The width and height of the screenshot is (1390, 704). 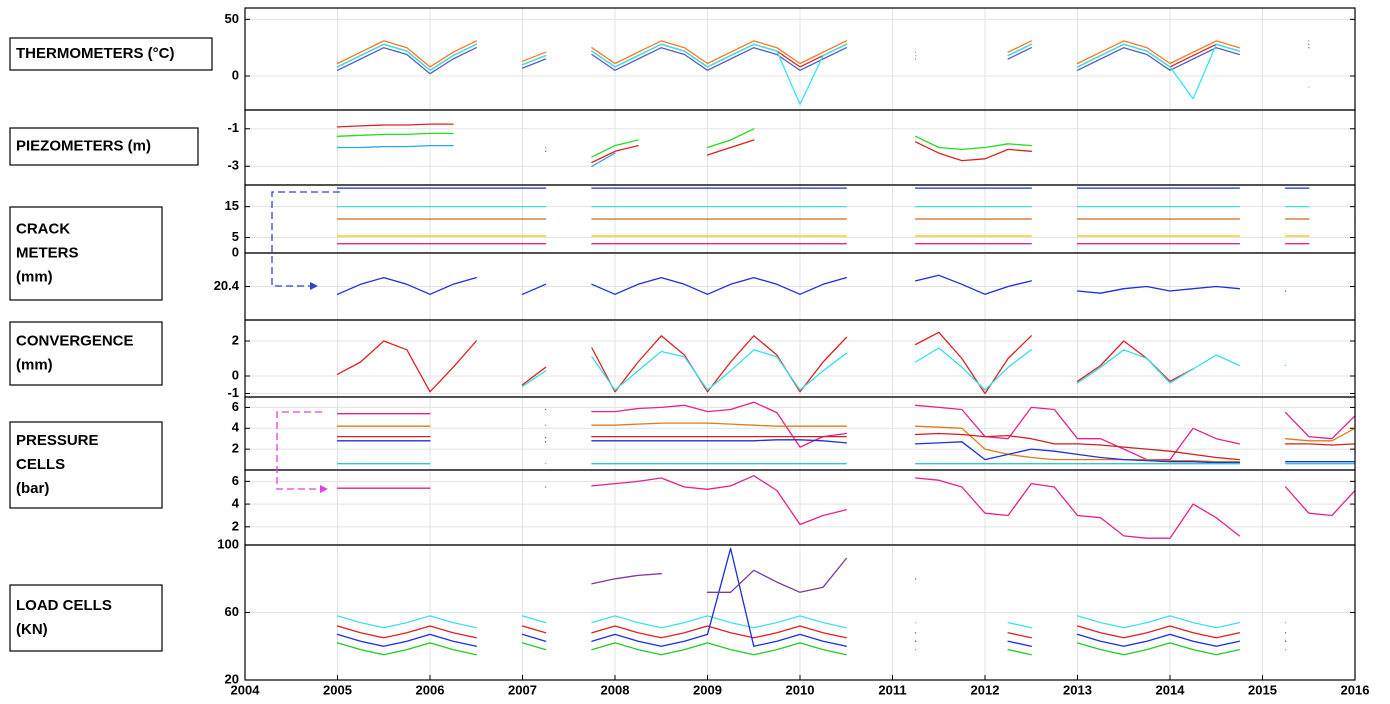 What do you see at coordinates (32, 629) in the screenshot?
I see `panel-label: (KN)` at bounding box center [32, 629].